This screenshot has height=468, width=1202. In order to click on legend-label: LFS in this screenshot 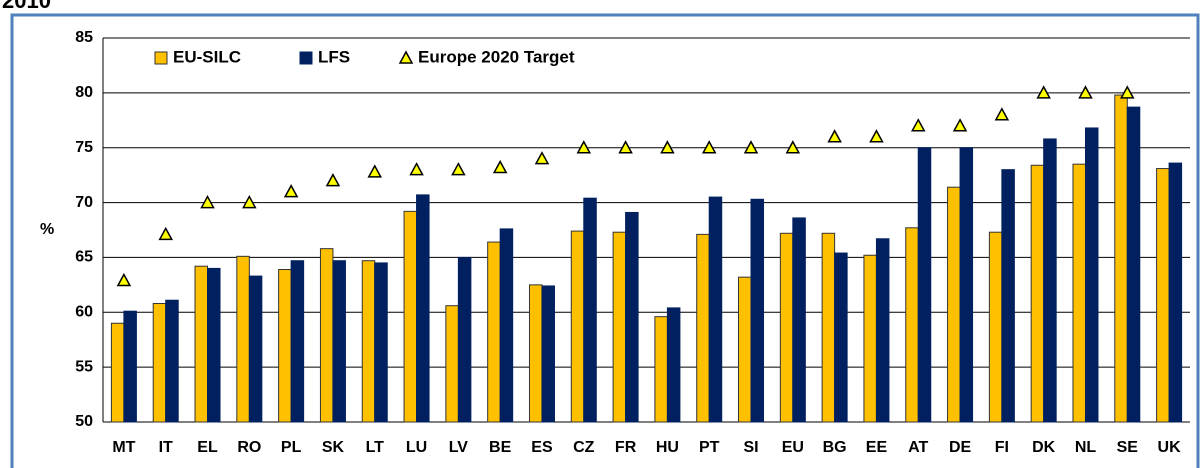, I will do `click(334, 56)`.